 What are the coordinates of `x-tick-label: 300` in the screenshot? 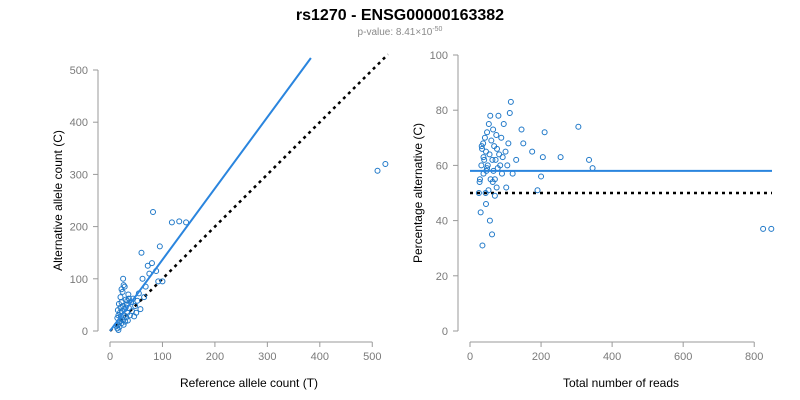 It's located at (267, 357).